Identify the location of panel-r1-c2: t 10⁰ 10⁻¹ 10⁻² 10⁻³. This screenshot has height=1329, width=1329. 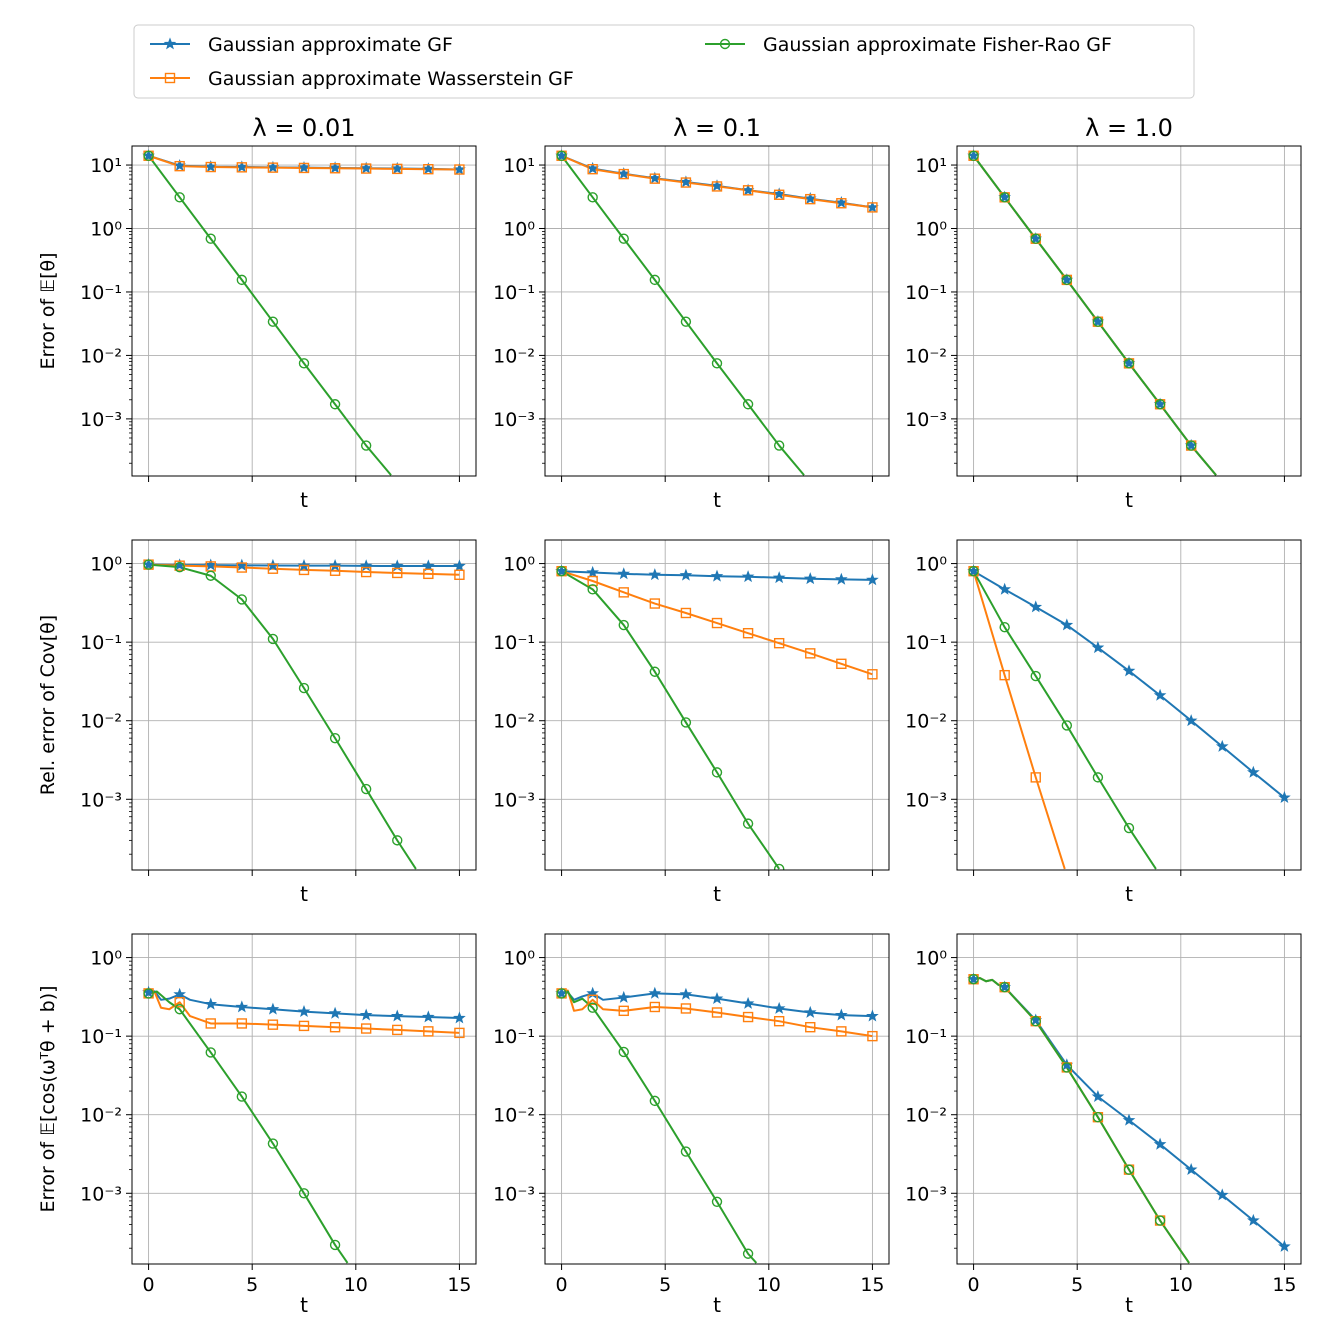
(1103, 722).